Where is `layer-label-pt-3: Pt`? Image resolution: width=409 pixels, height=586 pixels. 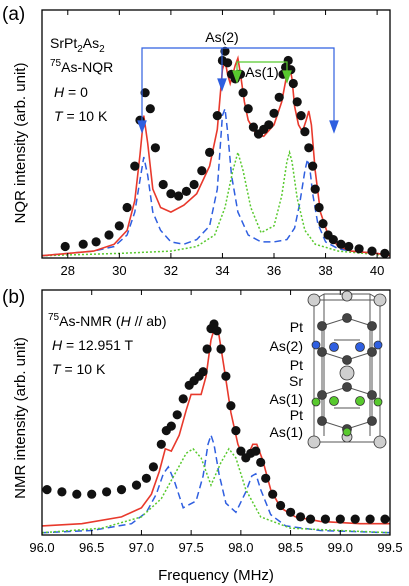 layer-label-pt-3: Pt is located at coordinates (296, 415).